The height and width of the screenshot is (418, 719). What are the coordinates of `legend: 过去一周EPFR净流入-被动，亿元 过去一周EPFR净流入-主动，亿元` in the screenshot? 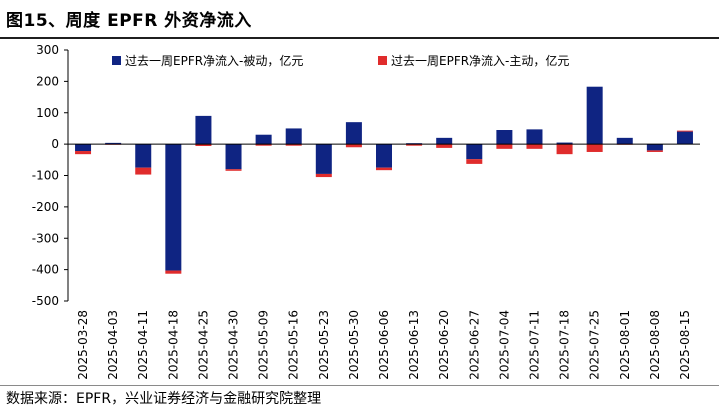 It's located at (340, 60).